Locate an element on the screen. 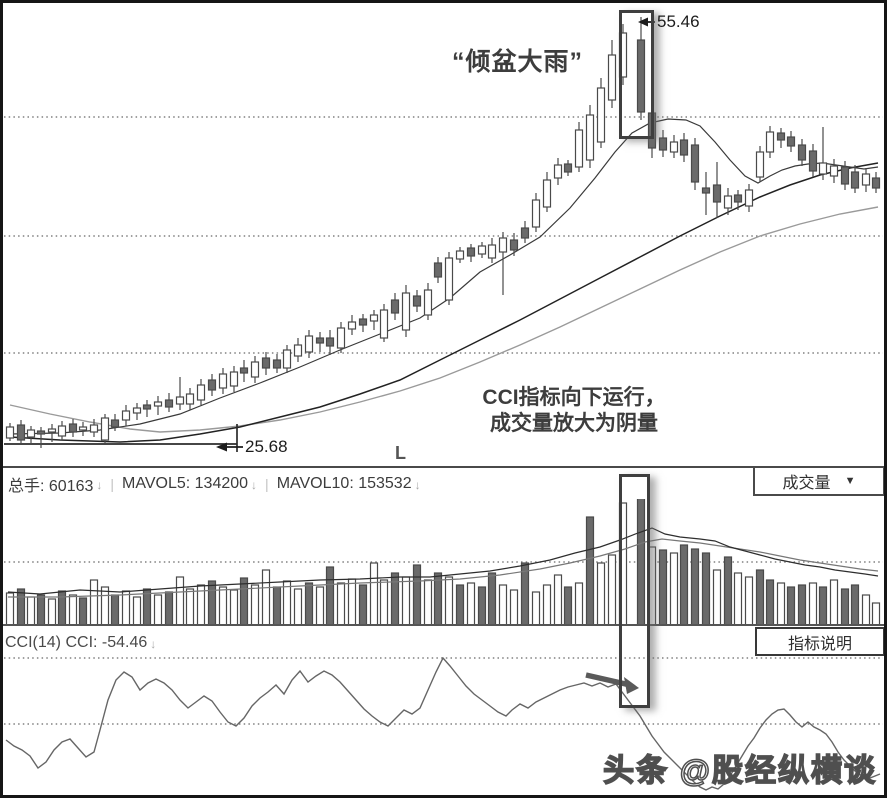  cci-header-bar: CCI(14) CCI: -54.46 ↓ is located at coordinates (443, 642).